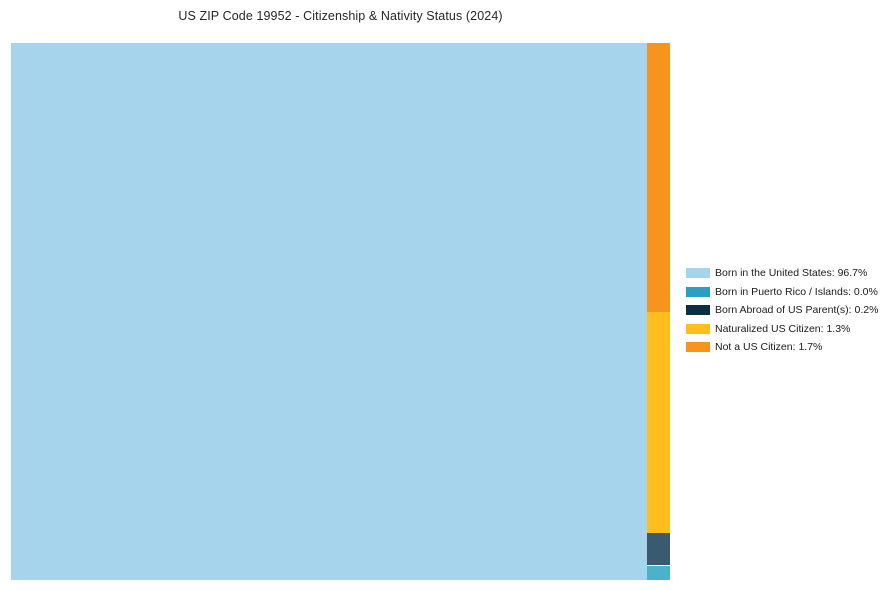  Describe the element at coordinates (698, 291) in the screenshot. I see `legend-swatch-born-in-puerto-rico-islands` at that location.